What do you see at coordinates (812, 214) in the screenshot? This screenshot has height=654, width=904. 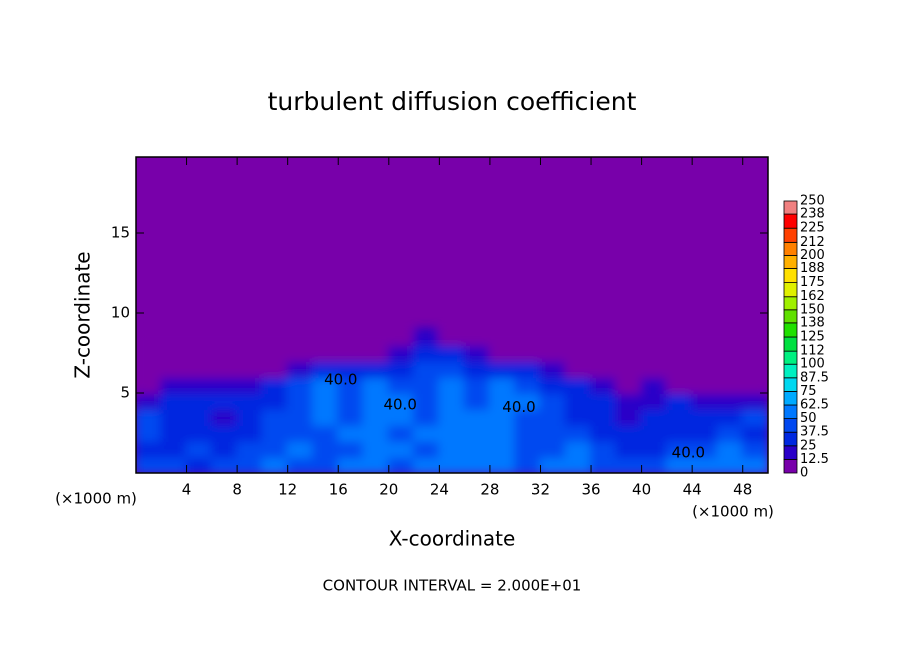 I see `colorbar-label: 238` at bounding box center [812, 214].